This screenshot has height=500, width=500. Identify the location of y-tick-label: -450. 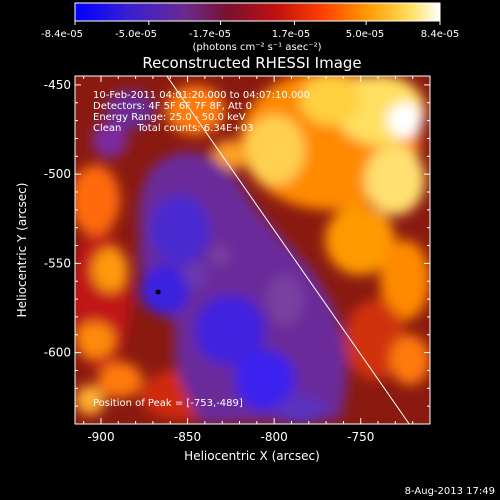
(57, 85).